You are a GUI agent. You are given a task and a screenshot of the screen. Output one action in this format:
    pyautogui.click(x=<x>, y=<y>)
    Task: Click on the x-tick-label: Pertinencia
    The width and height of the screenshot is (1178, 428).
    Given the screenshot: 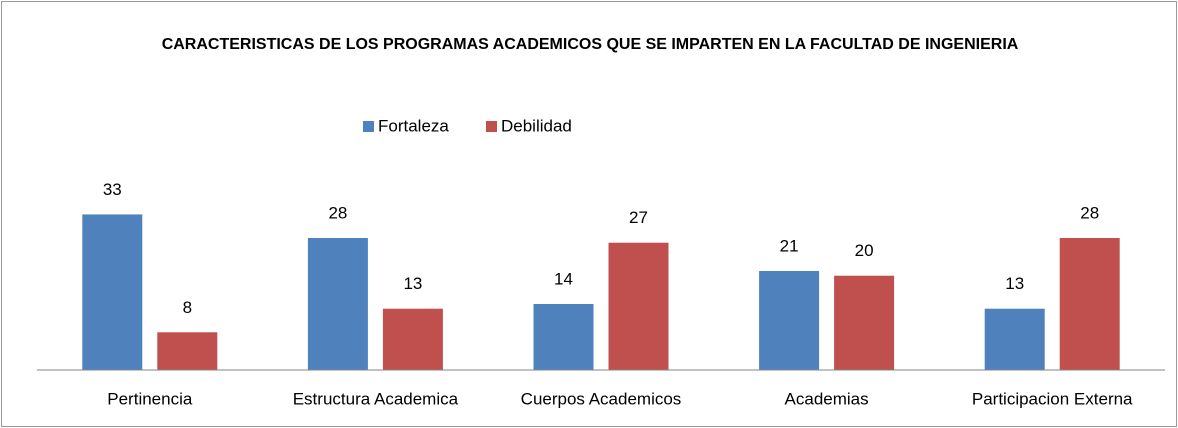 What is the action you would take?
    pyautogui.click(x=150, y=398)
    